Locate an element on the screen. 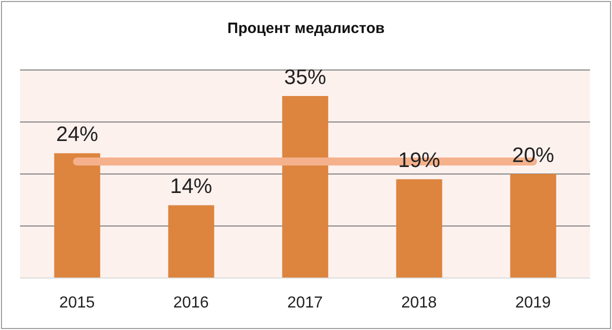 The image size is (612, 330). data-label: 14% is located at coordinates (191, 186).